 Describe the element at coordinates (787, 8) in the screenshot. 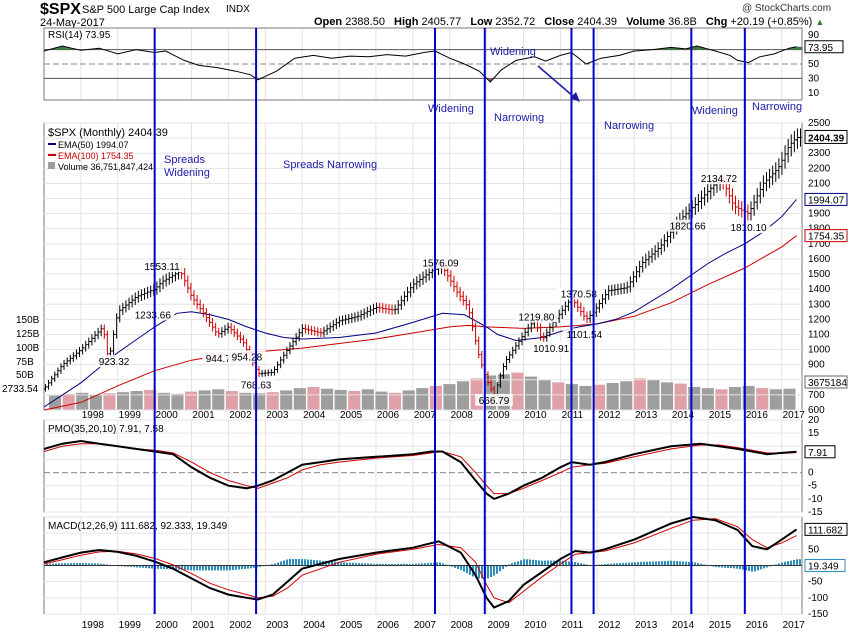

I see `source-credit: @ StockCharts.com` at that location.